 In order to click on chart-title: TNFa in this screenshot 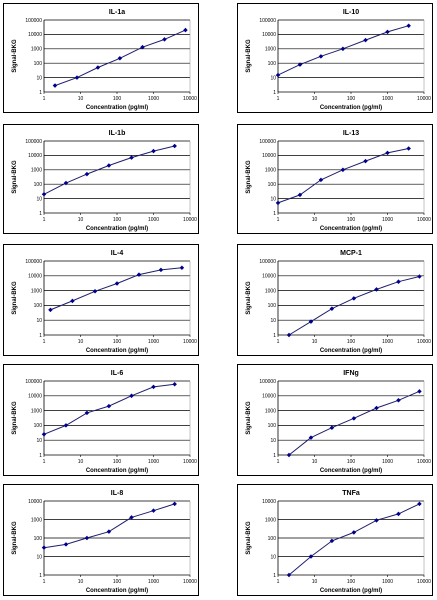, I will do `click(351, 493)`.